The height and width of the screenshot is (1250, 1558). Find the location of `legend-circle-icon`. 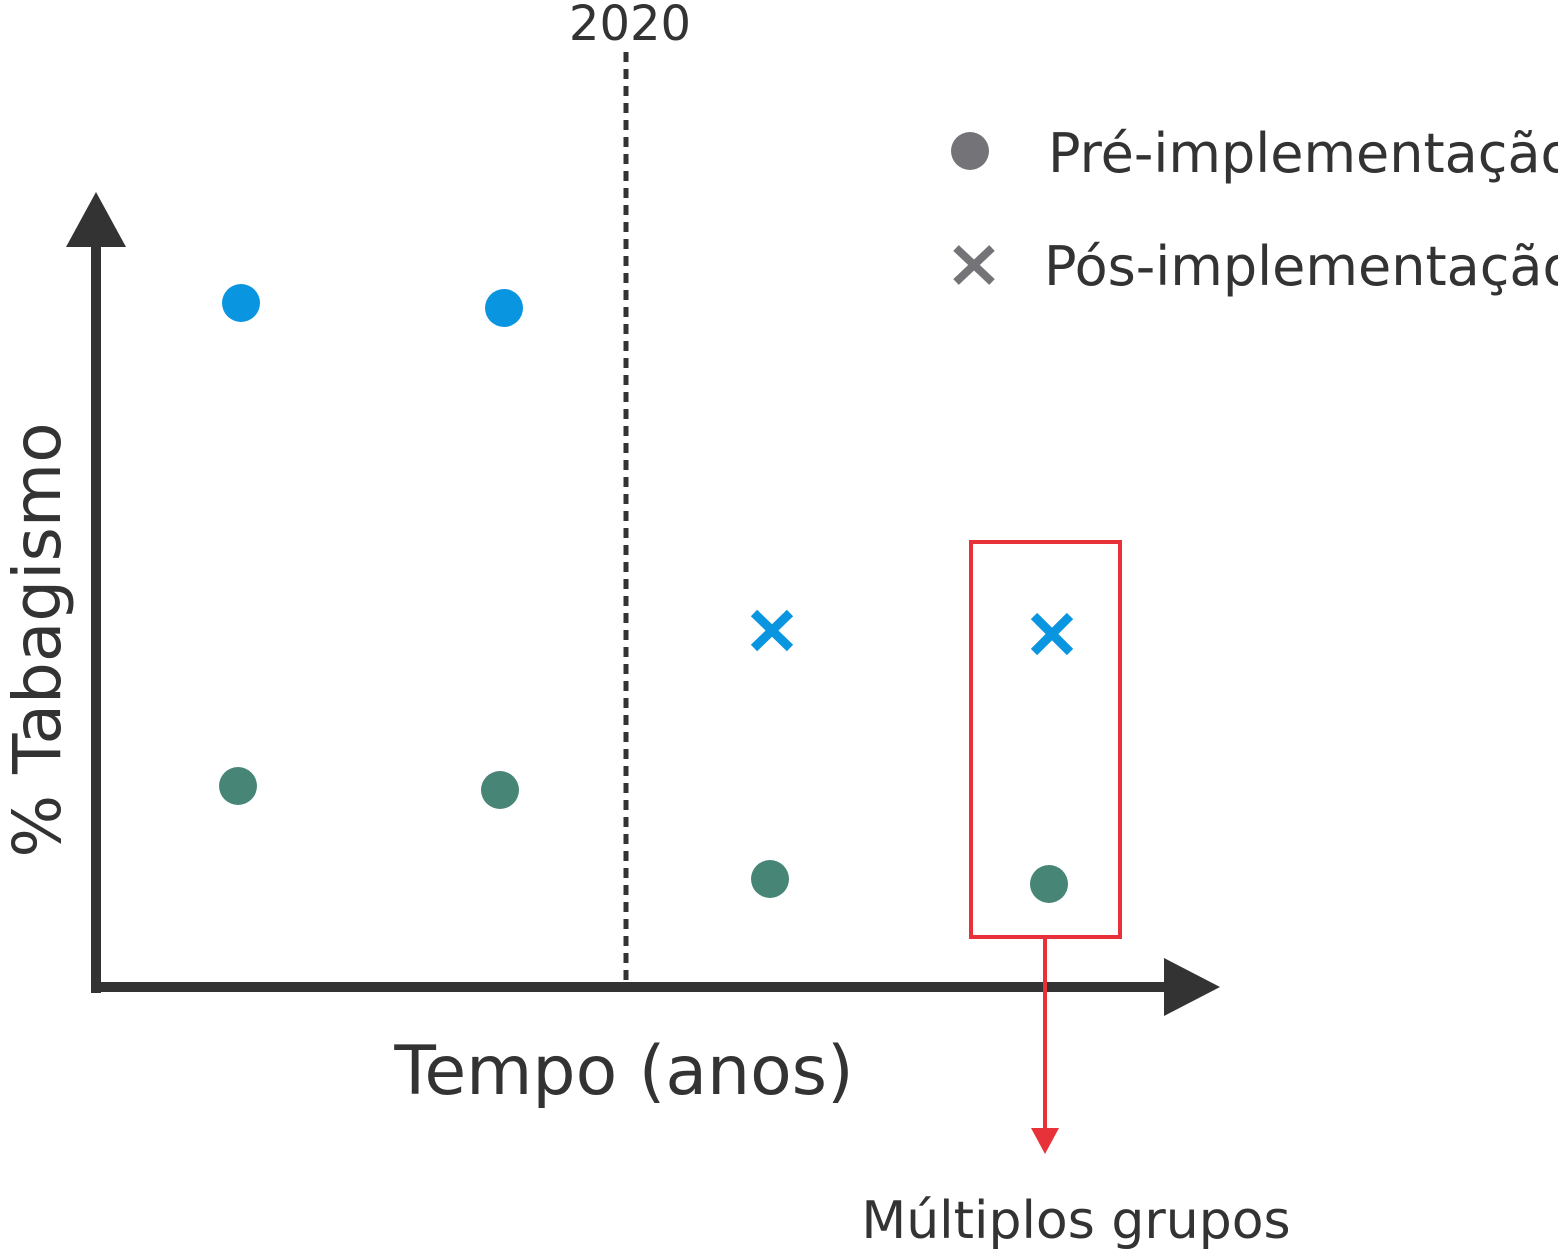

legend-circle-icon is located at coordinates (970, 151).